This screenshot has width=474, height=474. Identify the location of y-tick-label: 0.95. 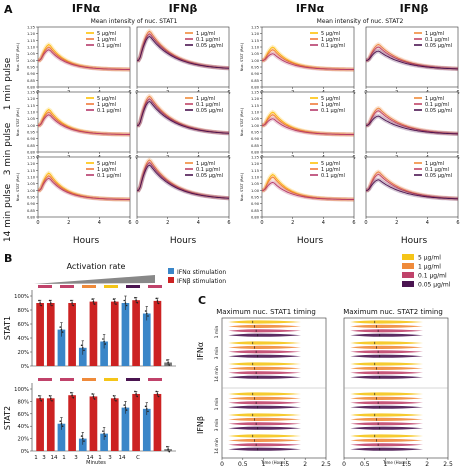
(31, 198).